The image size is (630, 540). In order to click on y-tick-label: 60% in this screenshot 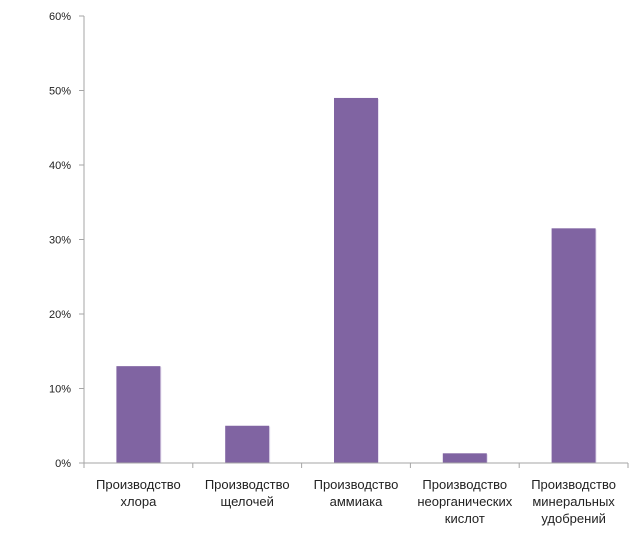, I will do `click(60, 17)`.